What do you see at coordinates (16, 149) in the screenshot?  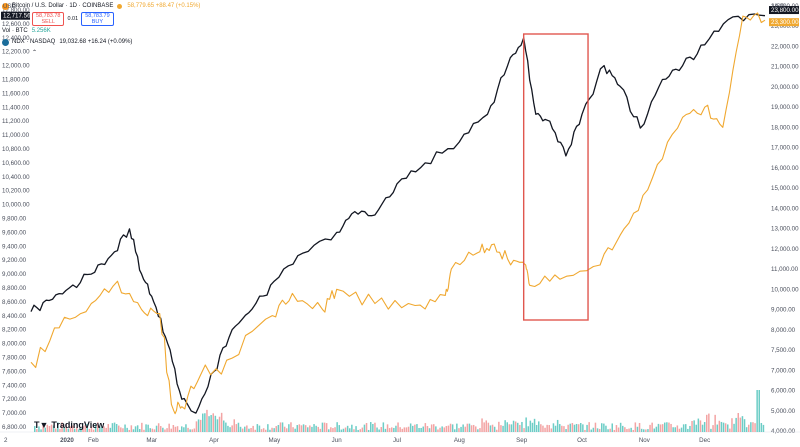 I see `left-tick-label: 10,800.00` at bounding box center [16, 149].